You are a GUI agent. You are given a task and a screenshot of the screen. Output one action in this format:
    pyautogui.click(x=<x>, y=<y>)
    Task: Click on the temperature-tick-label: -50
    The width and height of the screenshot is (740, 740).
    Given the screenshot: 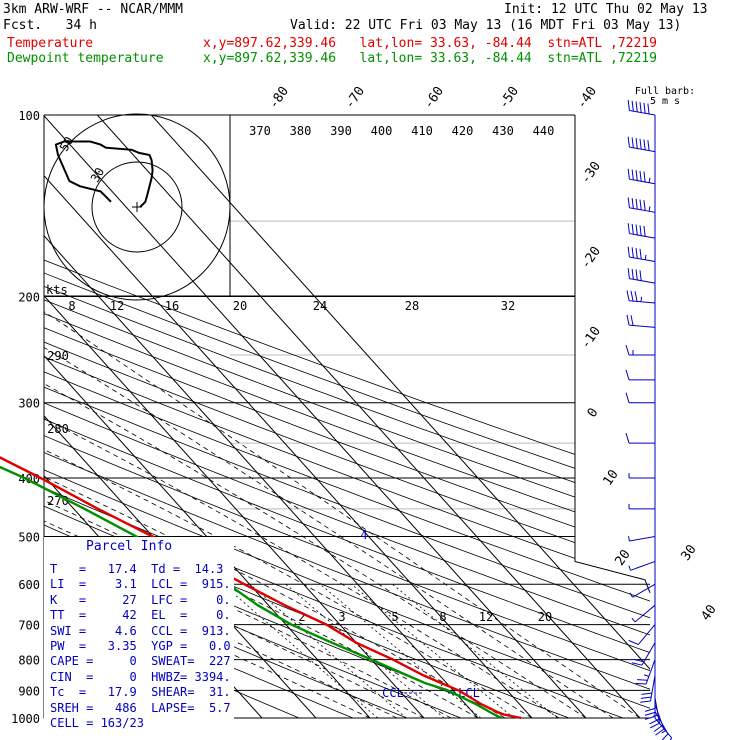 What is the action you would take?
    pyautogui.click(x=509, y=98)
    